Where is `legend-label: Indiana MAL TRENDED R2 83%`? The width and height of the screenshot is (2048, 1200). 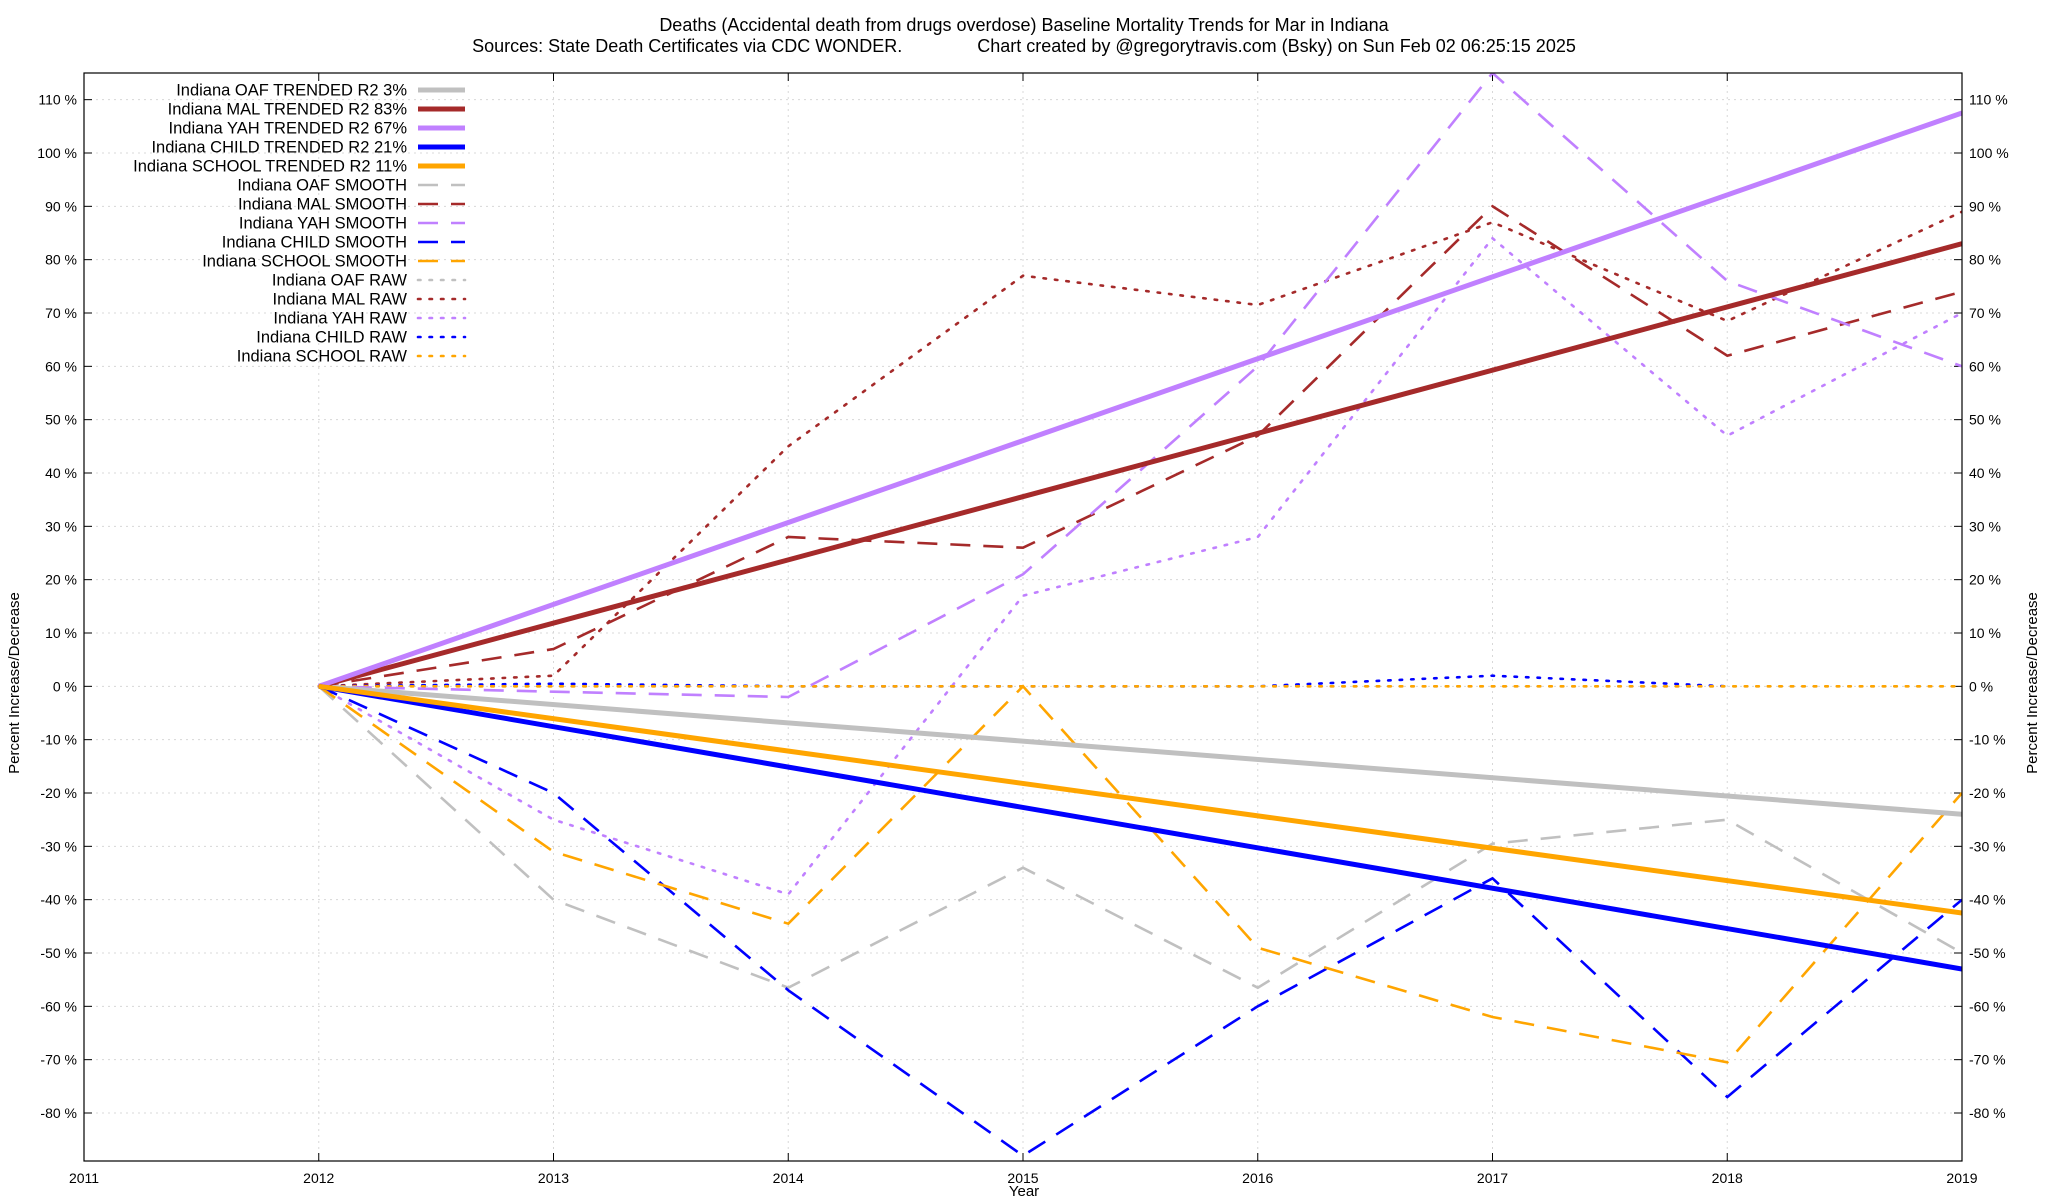 legend-label: Indiana MAL TRENDED R2 83% is located at coordinates (288, 110).